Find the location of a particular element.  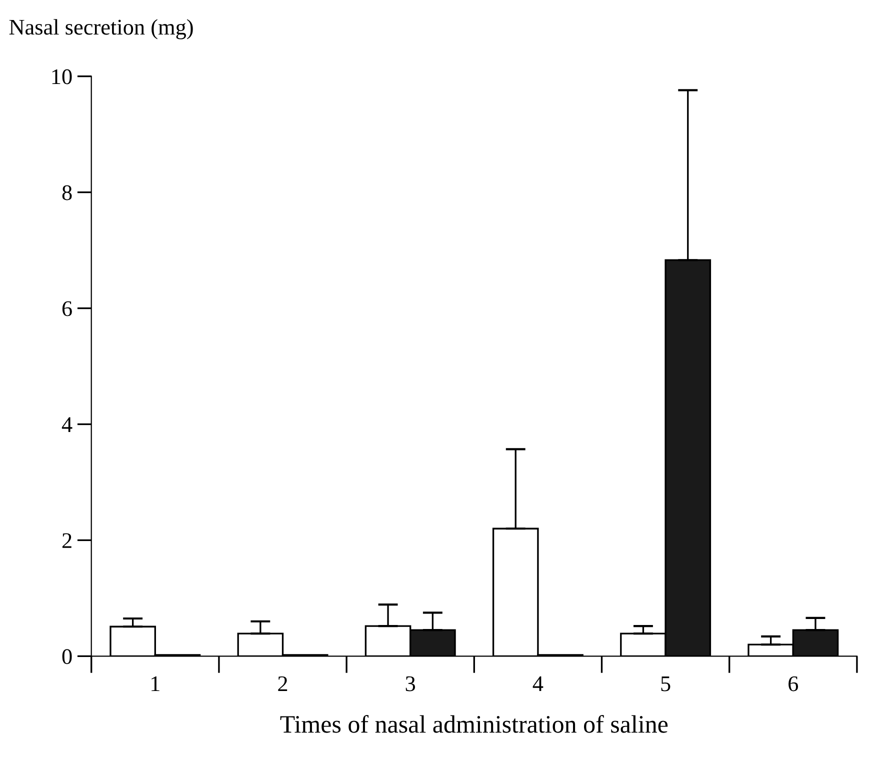

y-tick-label: 0 is located at coordinates (67, 656).